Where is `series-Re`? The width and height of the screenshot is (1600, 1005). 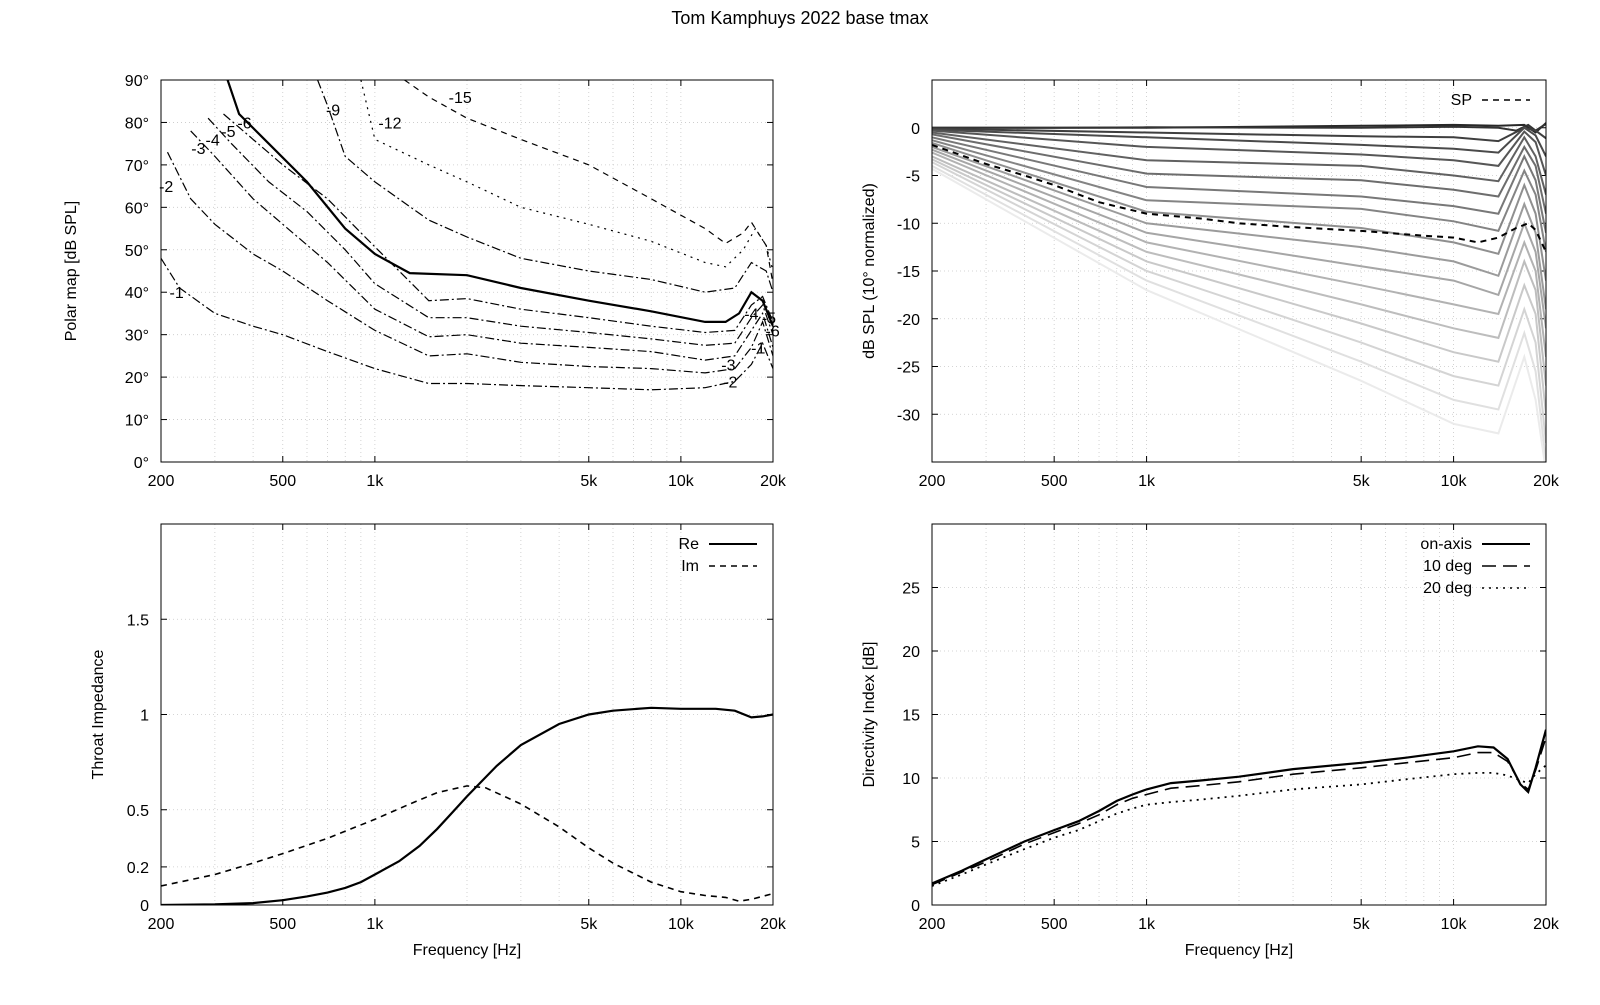
series-Re is located at coordinates (467, 805).